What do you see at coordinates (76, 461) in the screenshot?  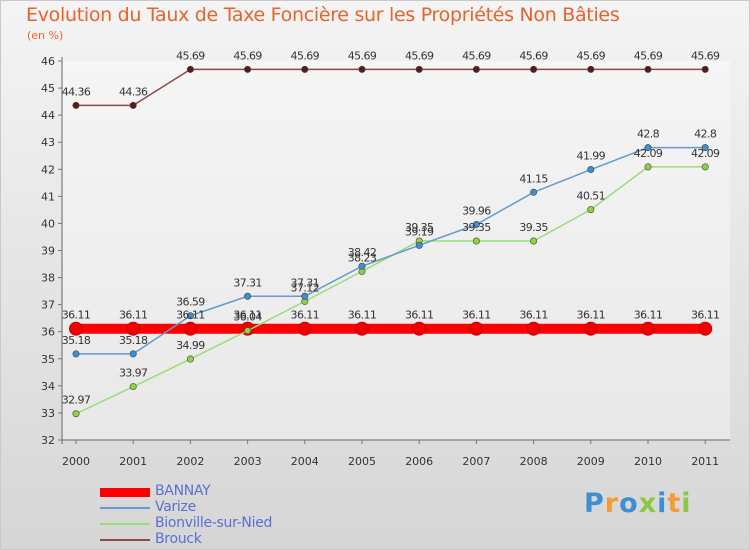 I see `x-tick-label: 2000` at bounding box center [76, 461].